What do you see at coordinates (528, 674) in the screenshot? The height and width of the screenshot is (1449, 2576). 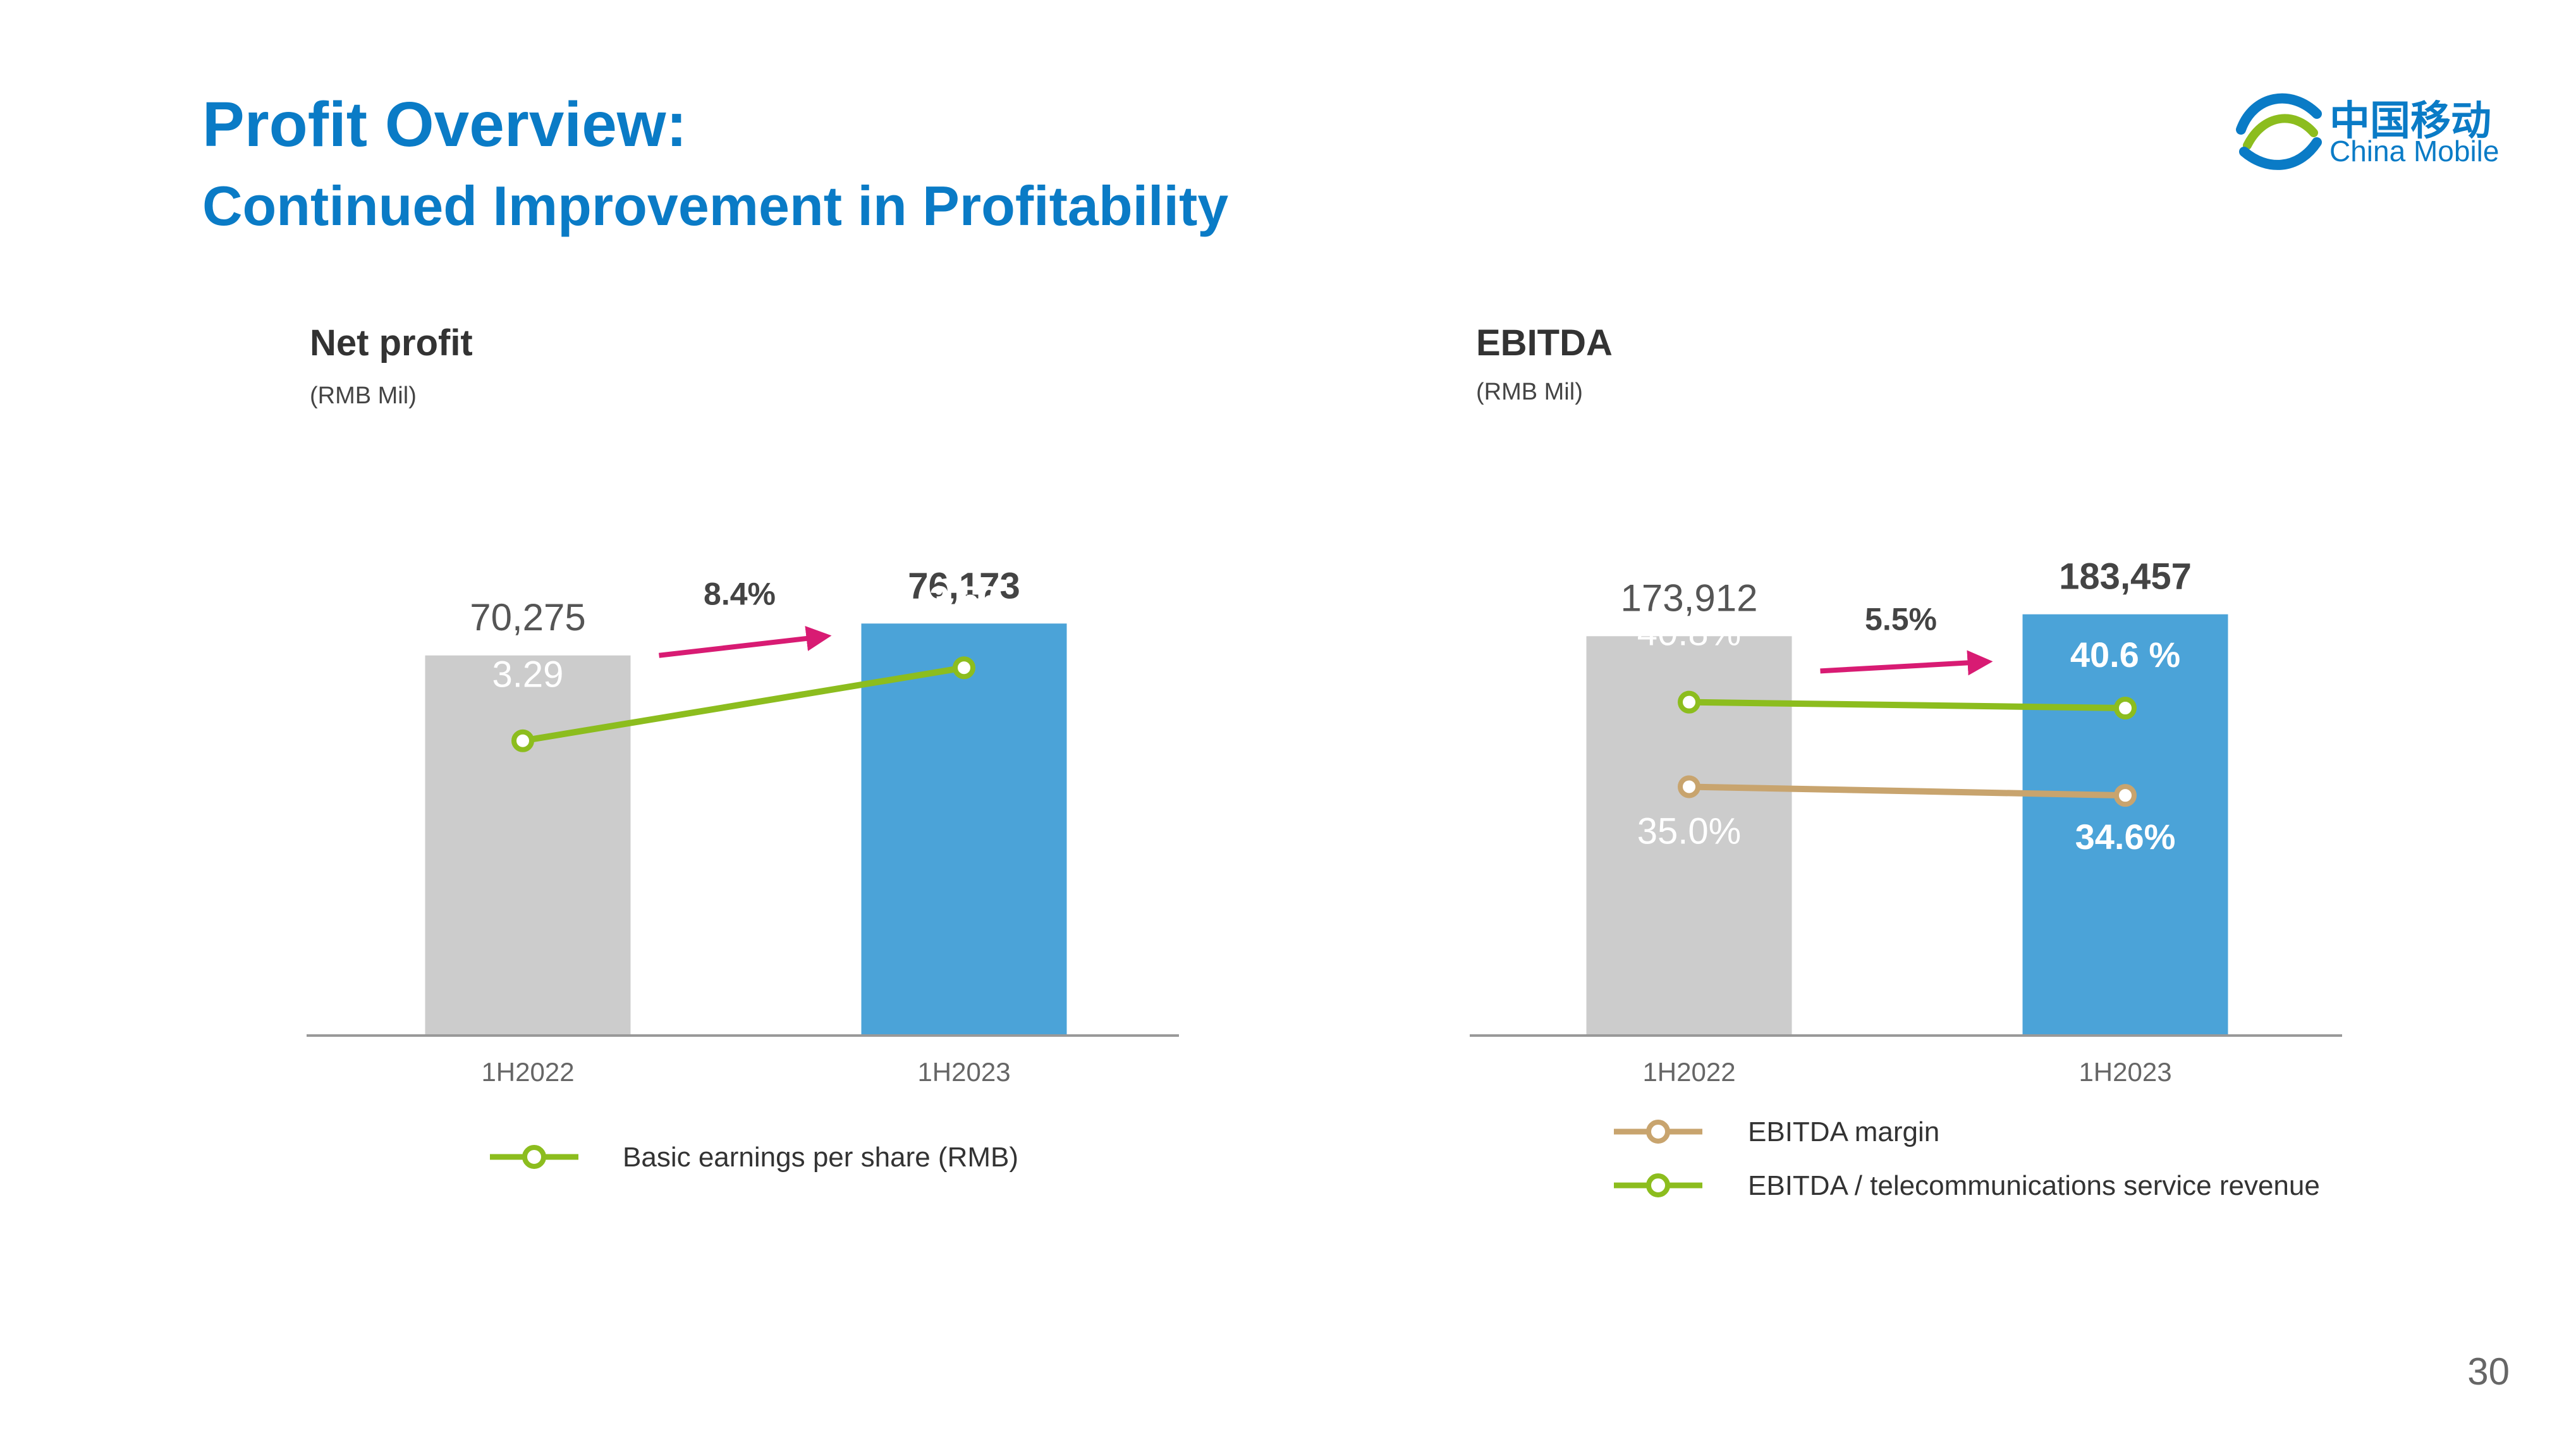 I see `point-label: 3.29` at bounding box center [528, 674].